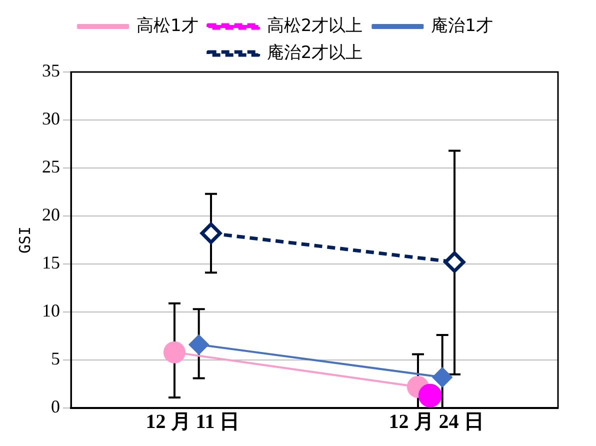  What do you see at coordinates (436, 422) in the screenshot?
I see `x-tick-label: 12 月 24 日` at bounding box center [436, 422].